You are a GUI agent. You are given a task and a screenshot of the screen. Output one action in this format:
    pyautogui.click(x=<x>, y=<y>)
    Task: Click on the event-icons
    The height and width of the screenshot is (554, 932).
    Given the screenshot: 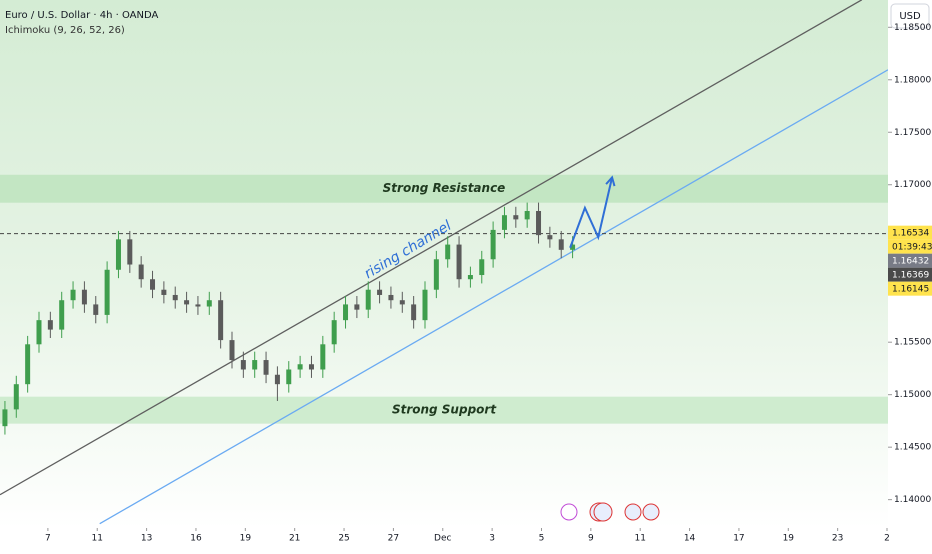 What is the action you would take?
    pyautogui.click(x=610, y=512)
    